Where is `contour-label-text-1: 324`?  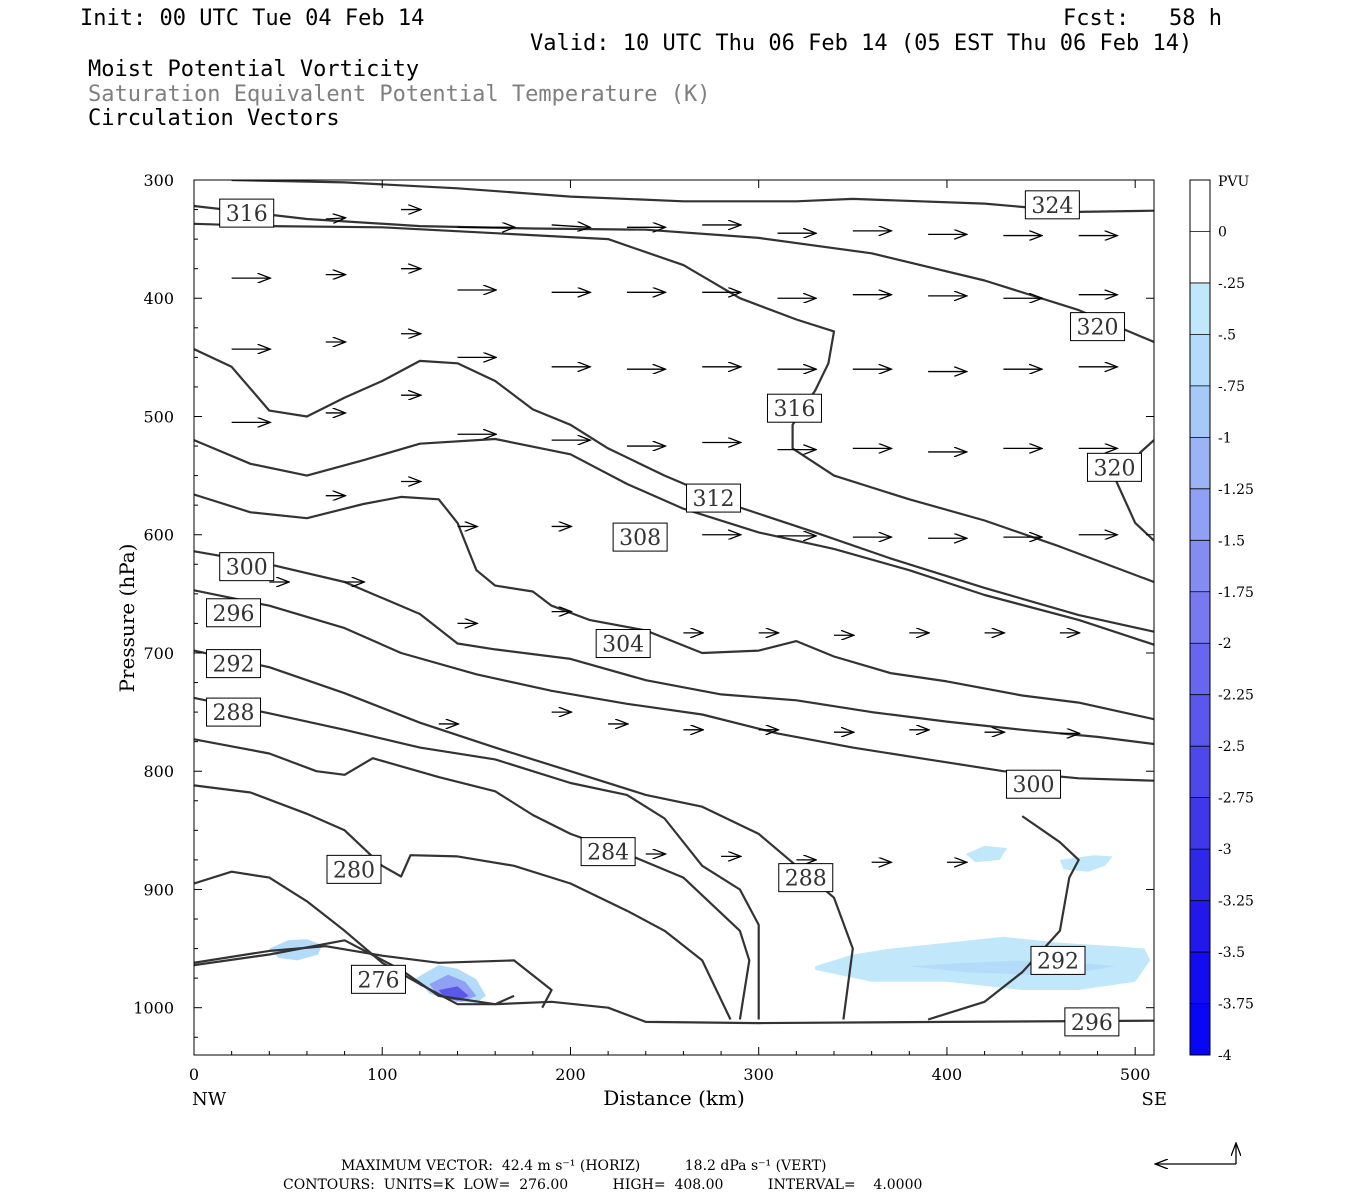
contour-label-text-1: 324 is located at coordinates (1052, 206).